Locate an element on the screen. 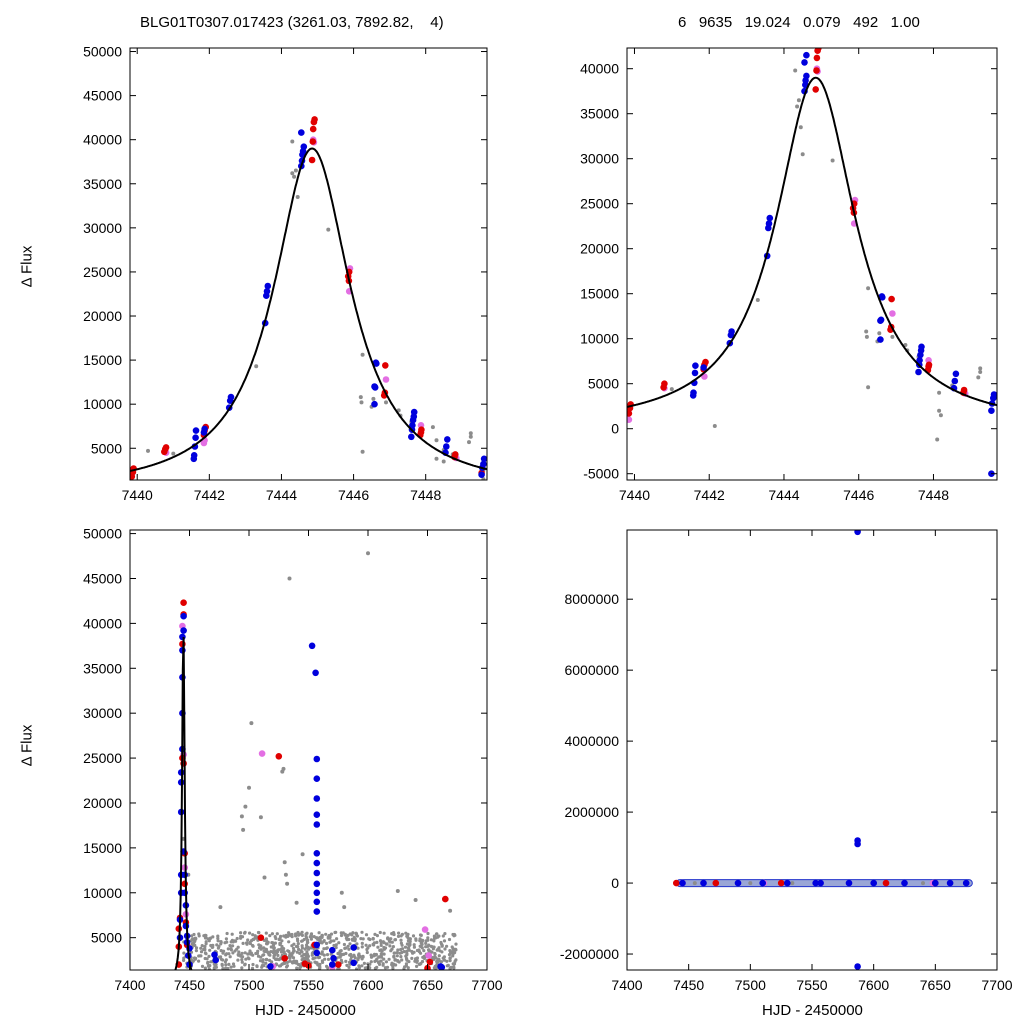 The height and width of the screenshot is (1024, 1024). violet-point is located at coordinates (425, 929).